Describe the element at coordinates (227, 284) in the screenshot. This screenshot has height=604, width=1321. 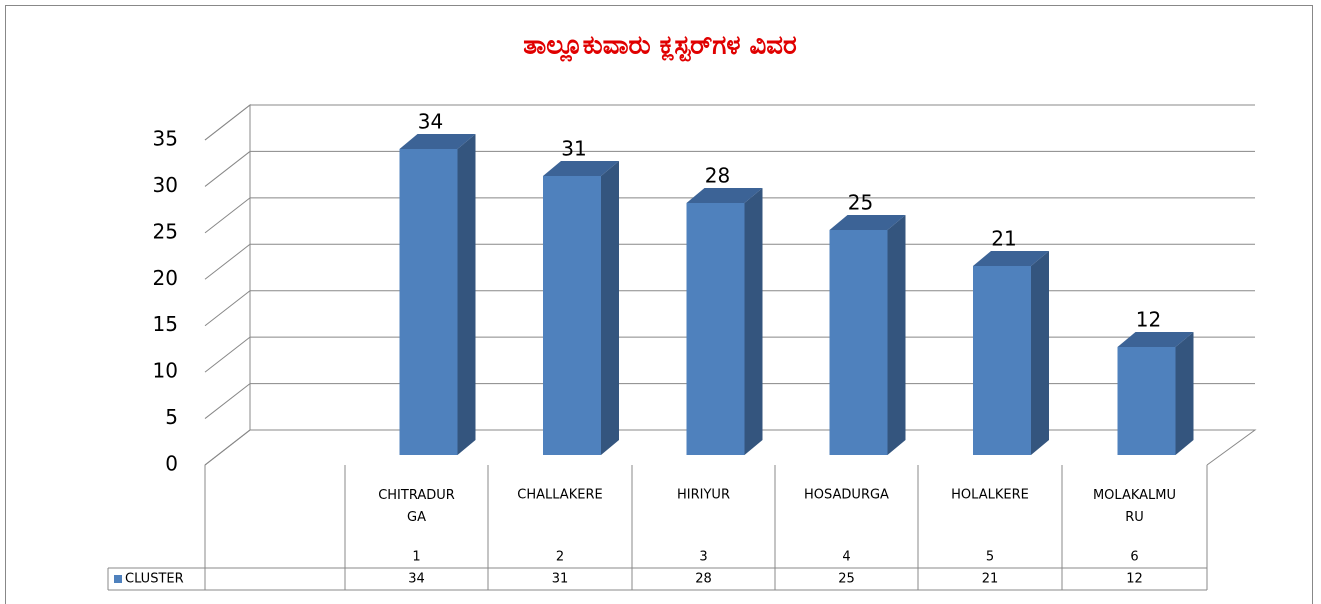
I see `side-wall` at that location.